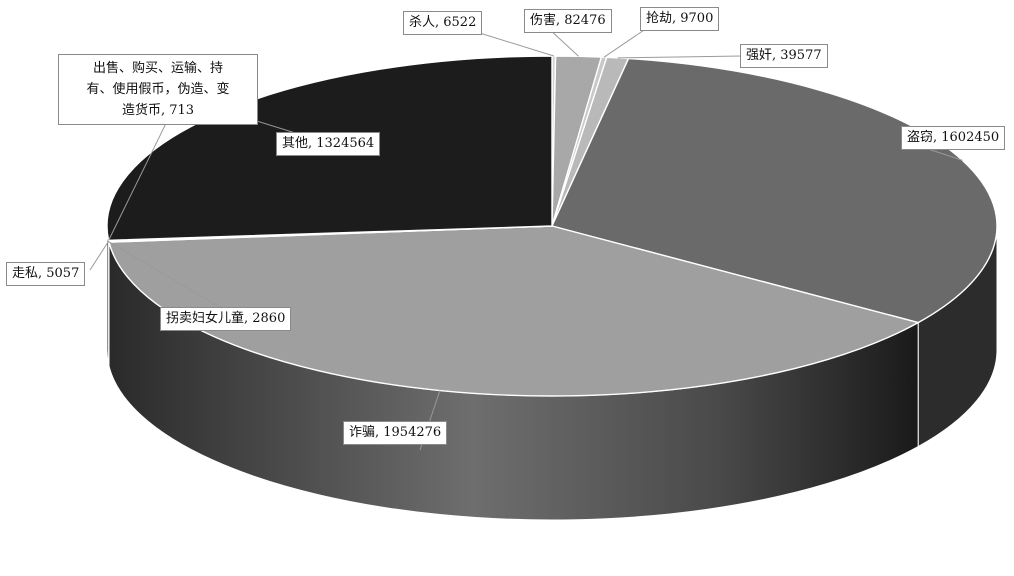 The height and width of the screenshot is (576, 1014). I want to click on slice-label-counterfeit-currency: 出售、购买、运输、持 有、使用假币，伪造、变 造货币, 713, so click(158, 89).